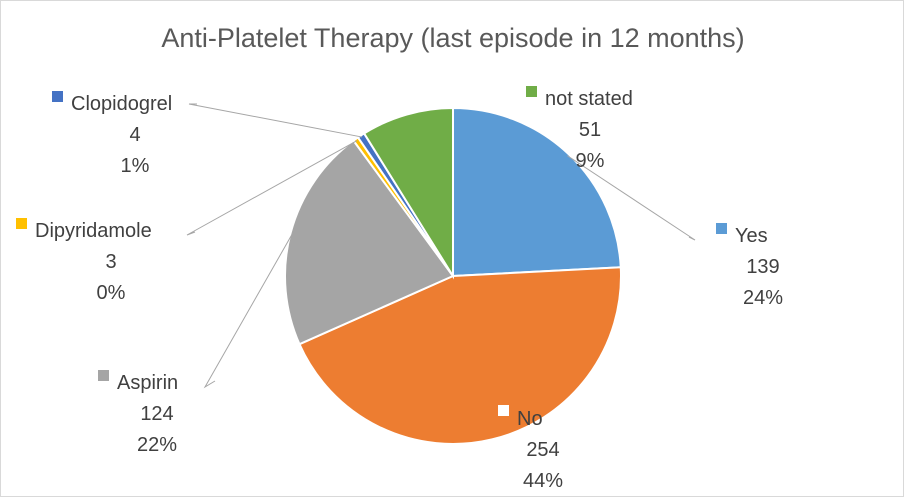 This screenshot has width=904, height=497. What do you see at coordinates (721, 228) in the screenshot?
I see `legend-key-yes` at bounding box center [721, 228].